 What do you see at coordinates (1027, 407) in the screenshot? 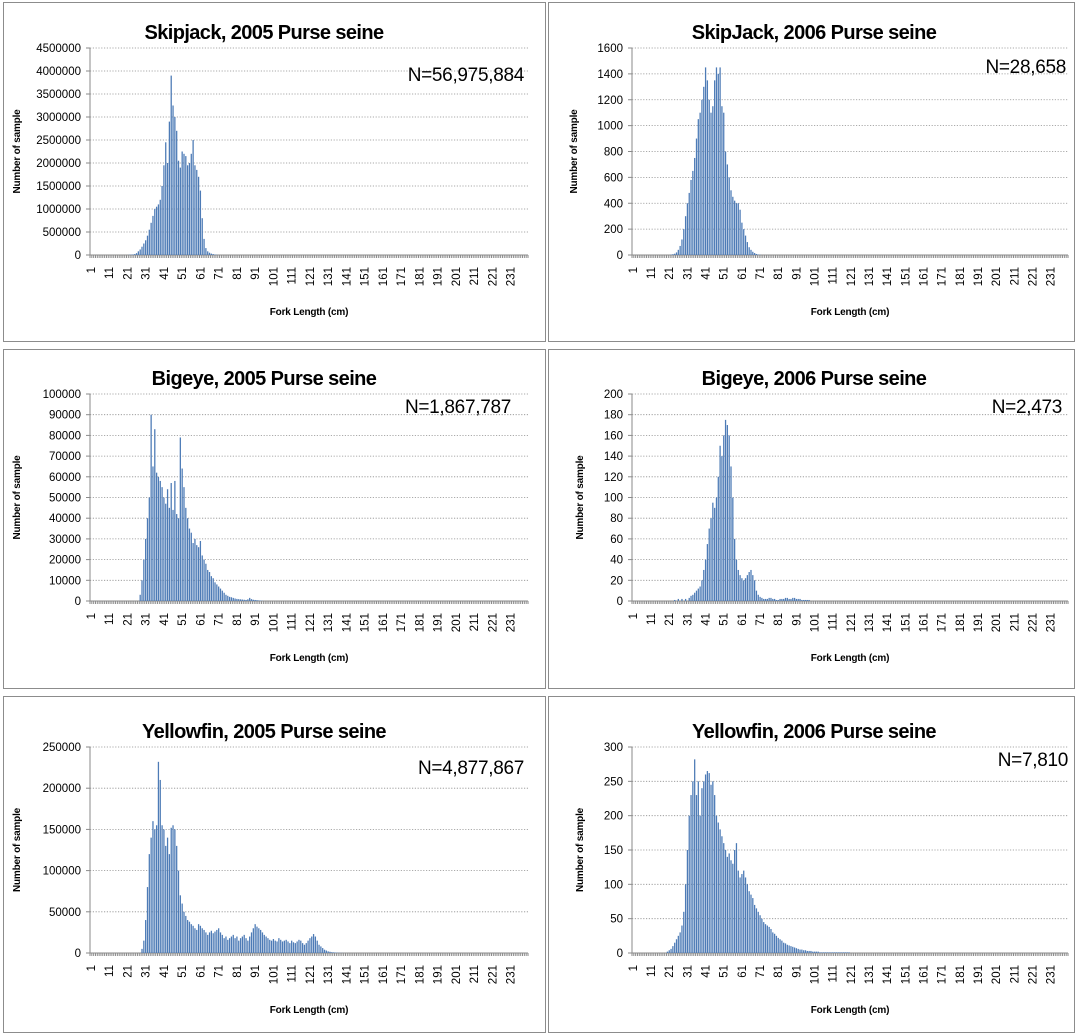
I see `sample-count-label: N=2,473` at bounding box center [1027, 407].